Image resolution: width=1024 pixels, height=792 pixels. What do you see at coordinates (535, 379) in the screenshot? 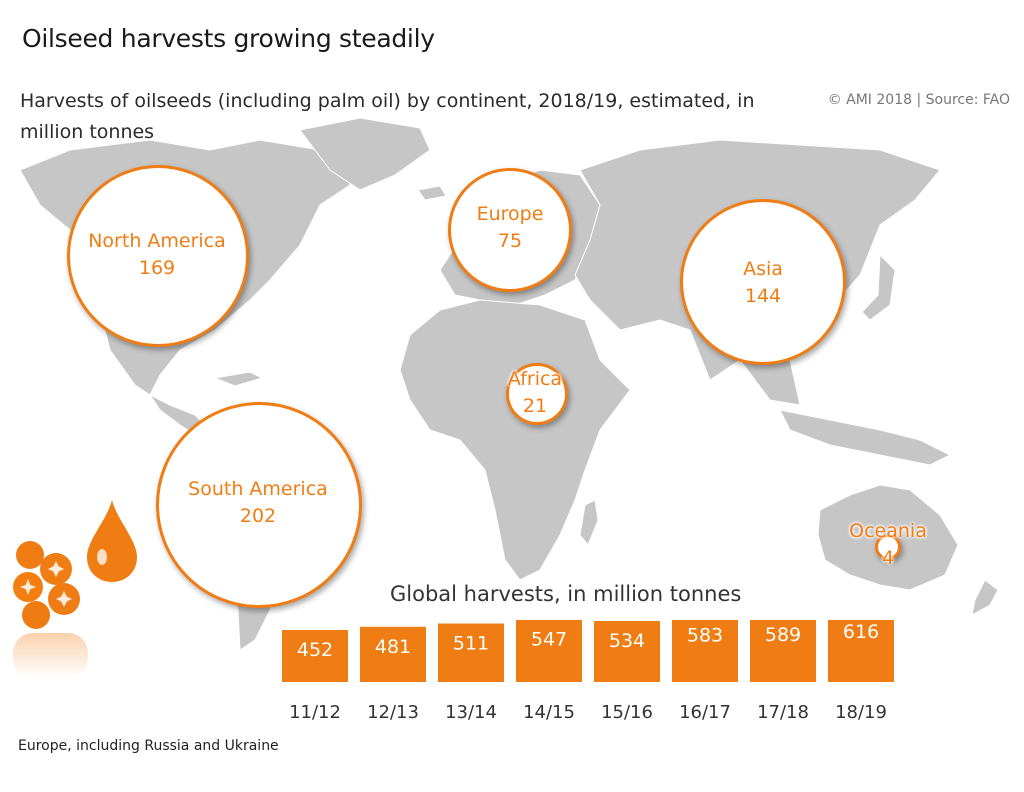
I see `continent-name: Africa` at bounding box center [535, 379].